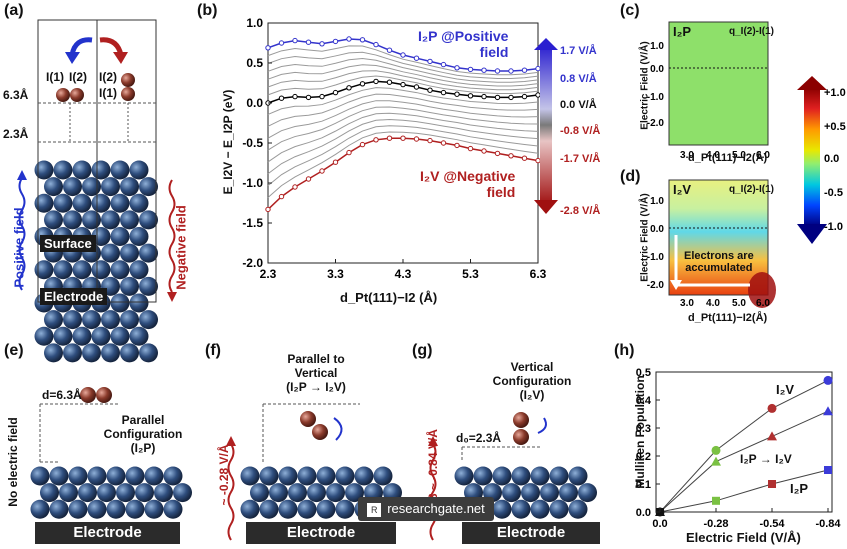 The image size is (847, 549). I want to click on panel-g-title: Vertical Configuration (I₂V), so click(532, 381).